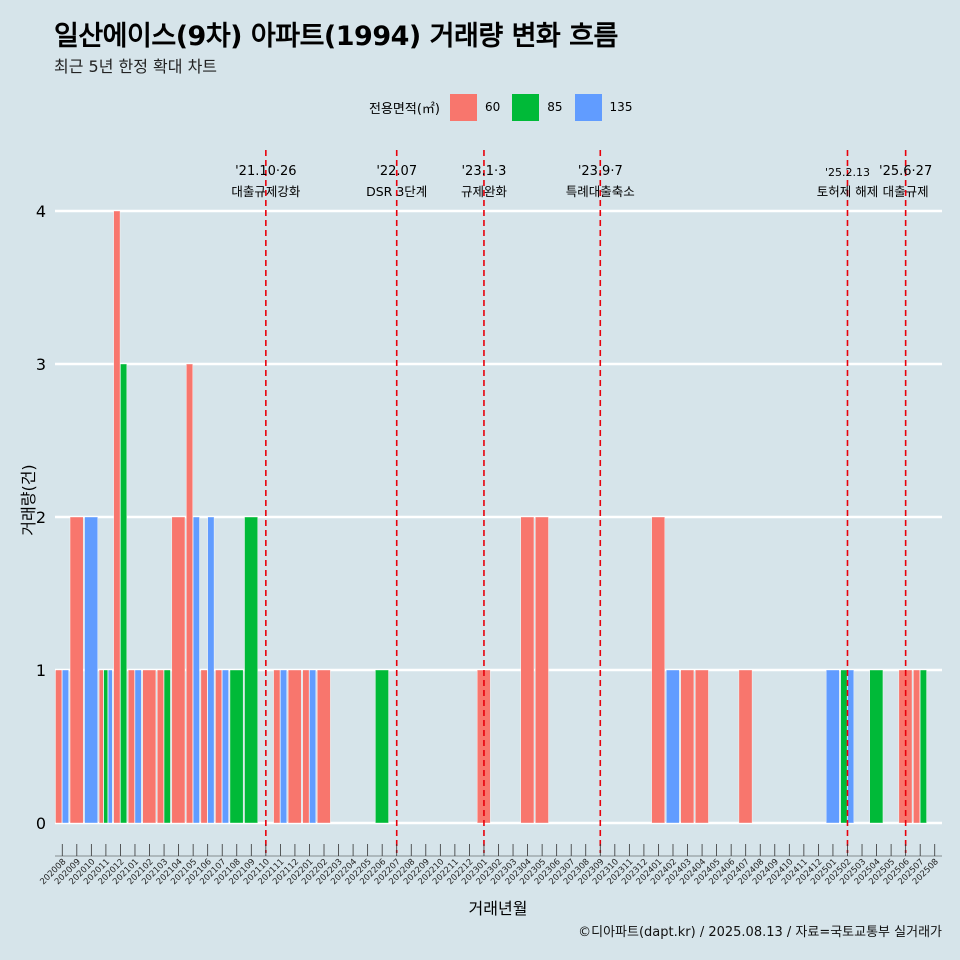 The image size is (960, 960). Describe the element at coordinates (266, 191) in the screenshot. I see `annotation-label-0: 대출규제강화` at that location.